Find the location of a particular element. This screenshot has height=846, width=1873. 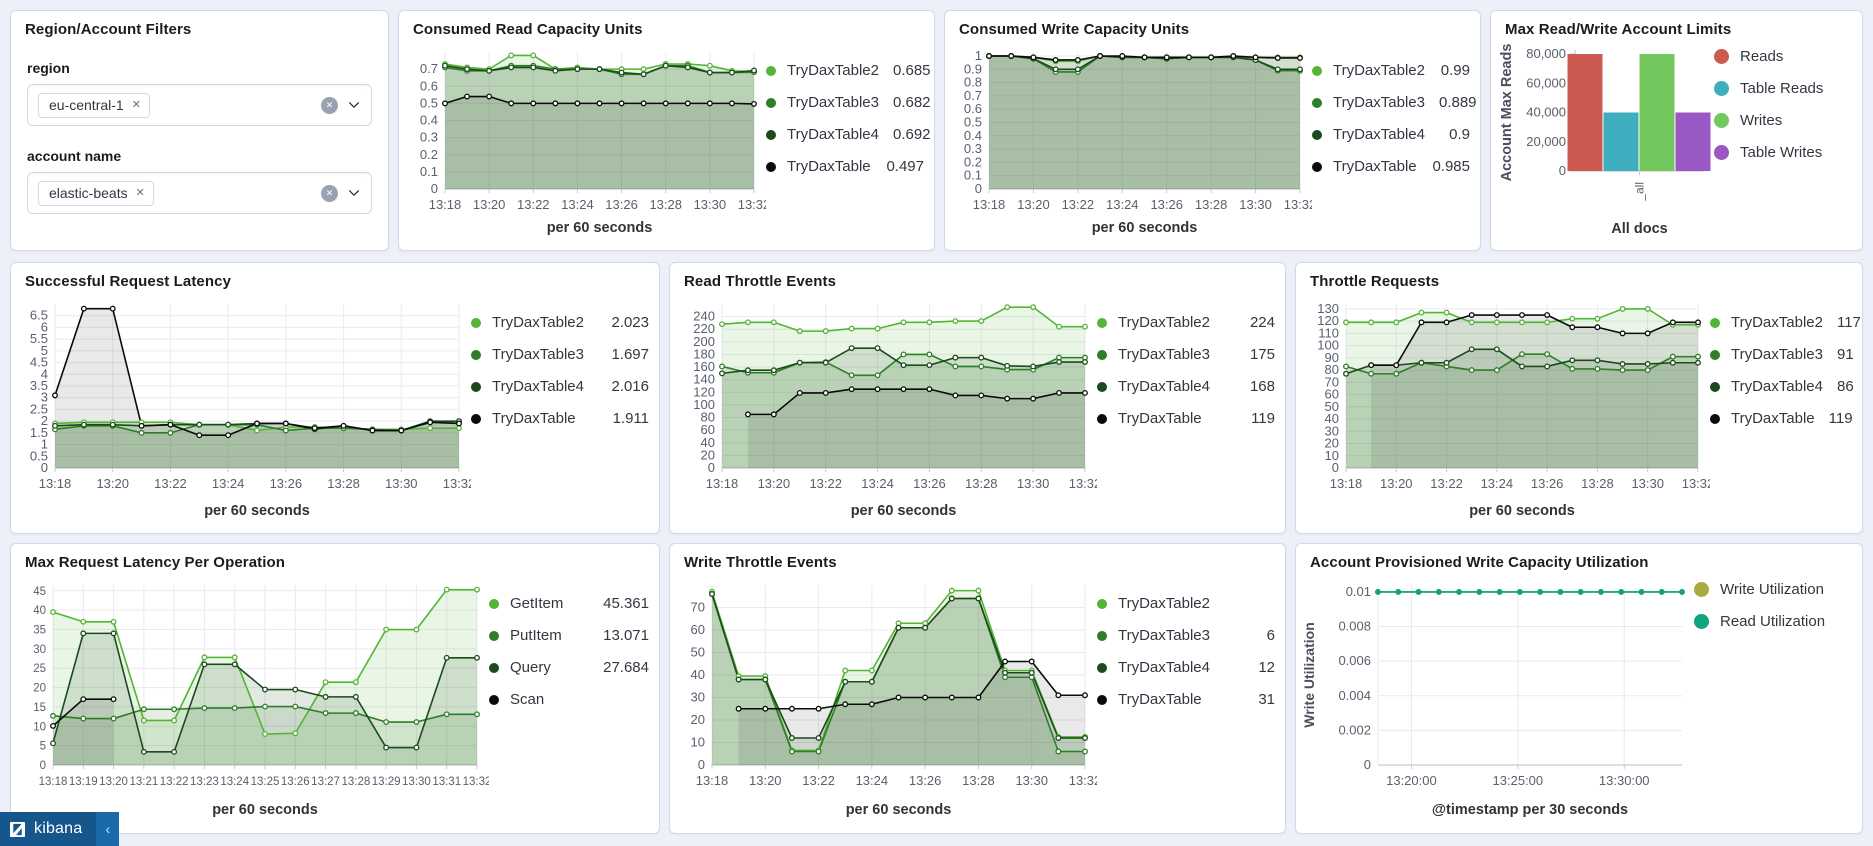

legend-item-trydaxtable4: TryDaxTable4 86 is located at coordinates (1782, 386).